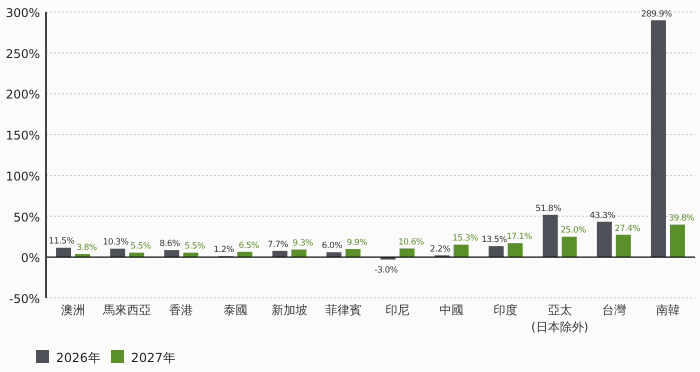 The image size is (700, 372). What do you see at coordinates (614, 310) in the screenshot?
I see `x-tick-label: 台灣` at bounding box center [614, 310].